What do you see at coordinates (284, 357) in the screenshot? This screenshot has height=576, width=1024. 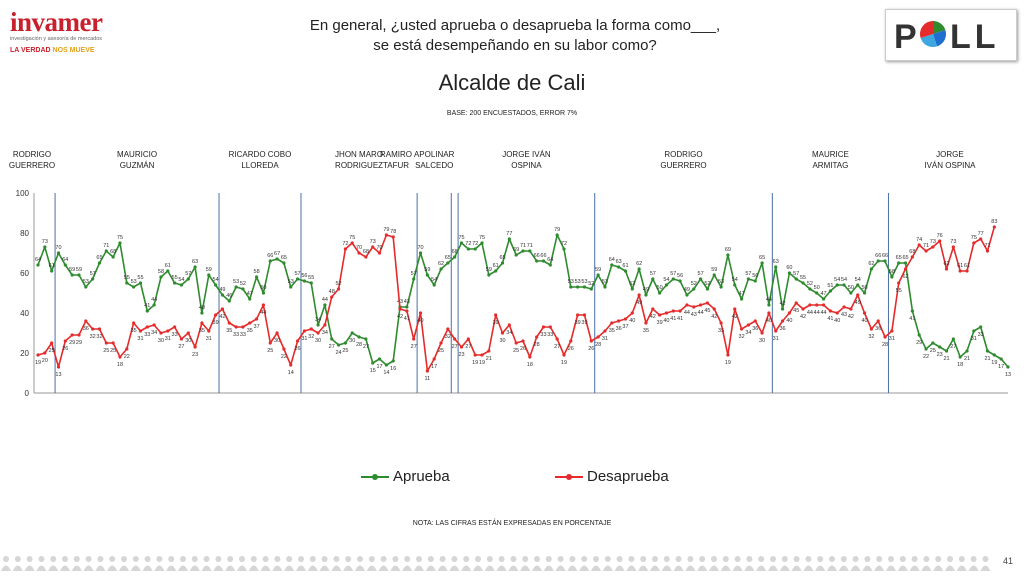 I see `data-label: 22` at bounding box center [284, 357].